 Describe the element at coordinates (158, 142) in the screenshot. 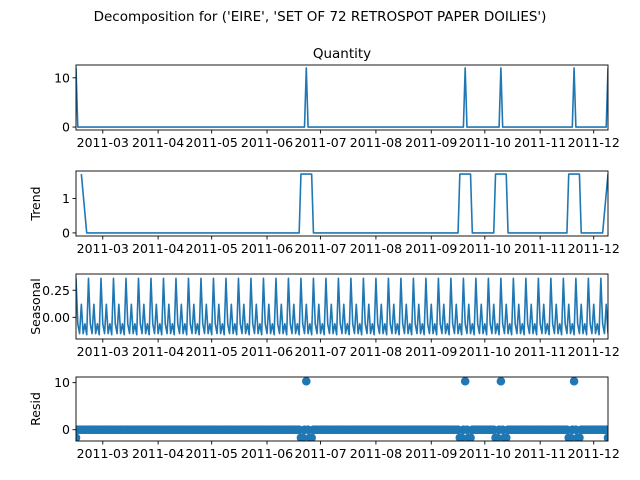

I see `observed-xtick-label: 2011-04` at that location.